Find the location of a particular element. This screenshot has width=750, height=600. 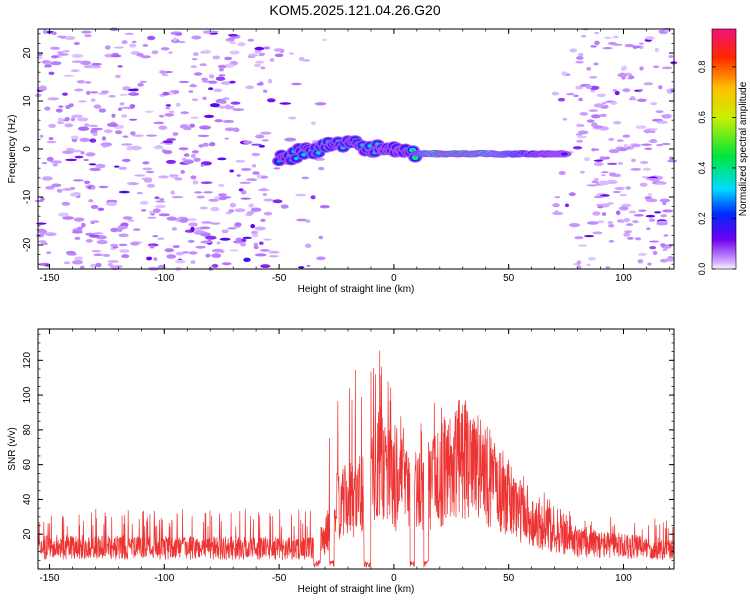

colorbar-tick-label: 0.0 is located at coordinates (702, 269).